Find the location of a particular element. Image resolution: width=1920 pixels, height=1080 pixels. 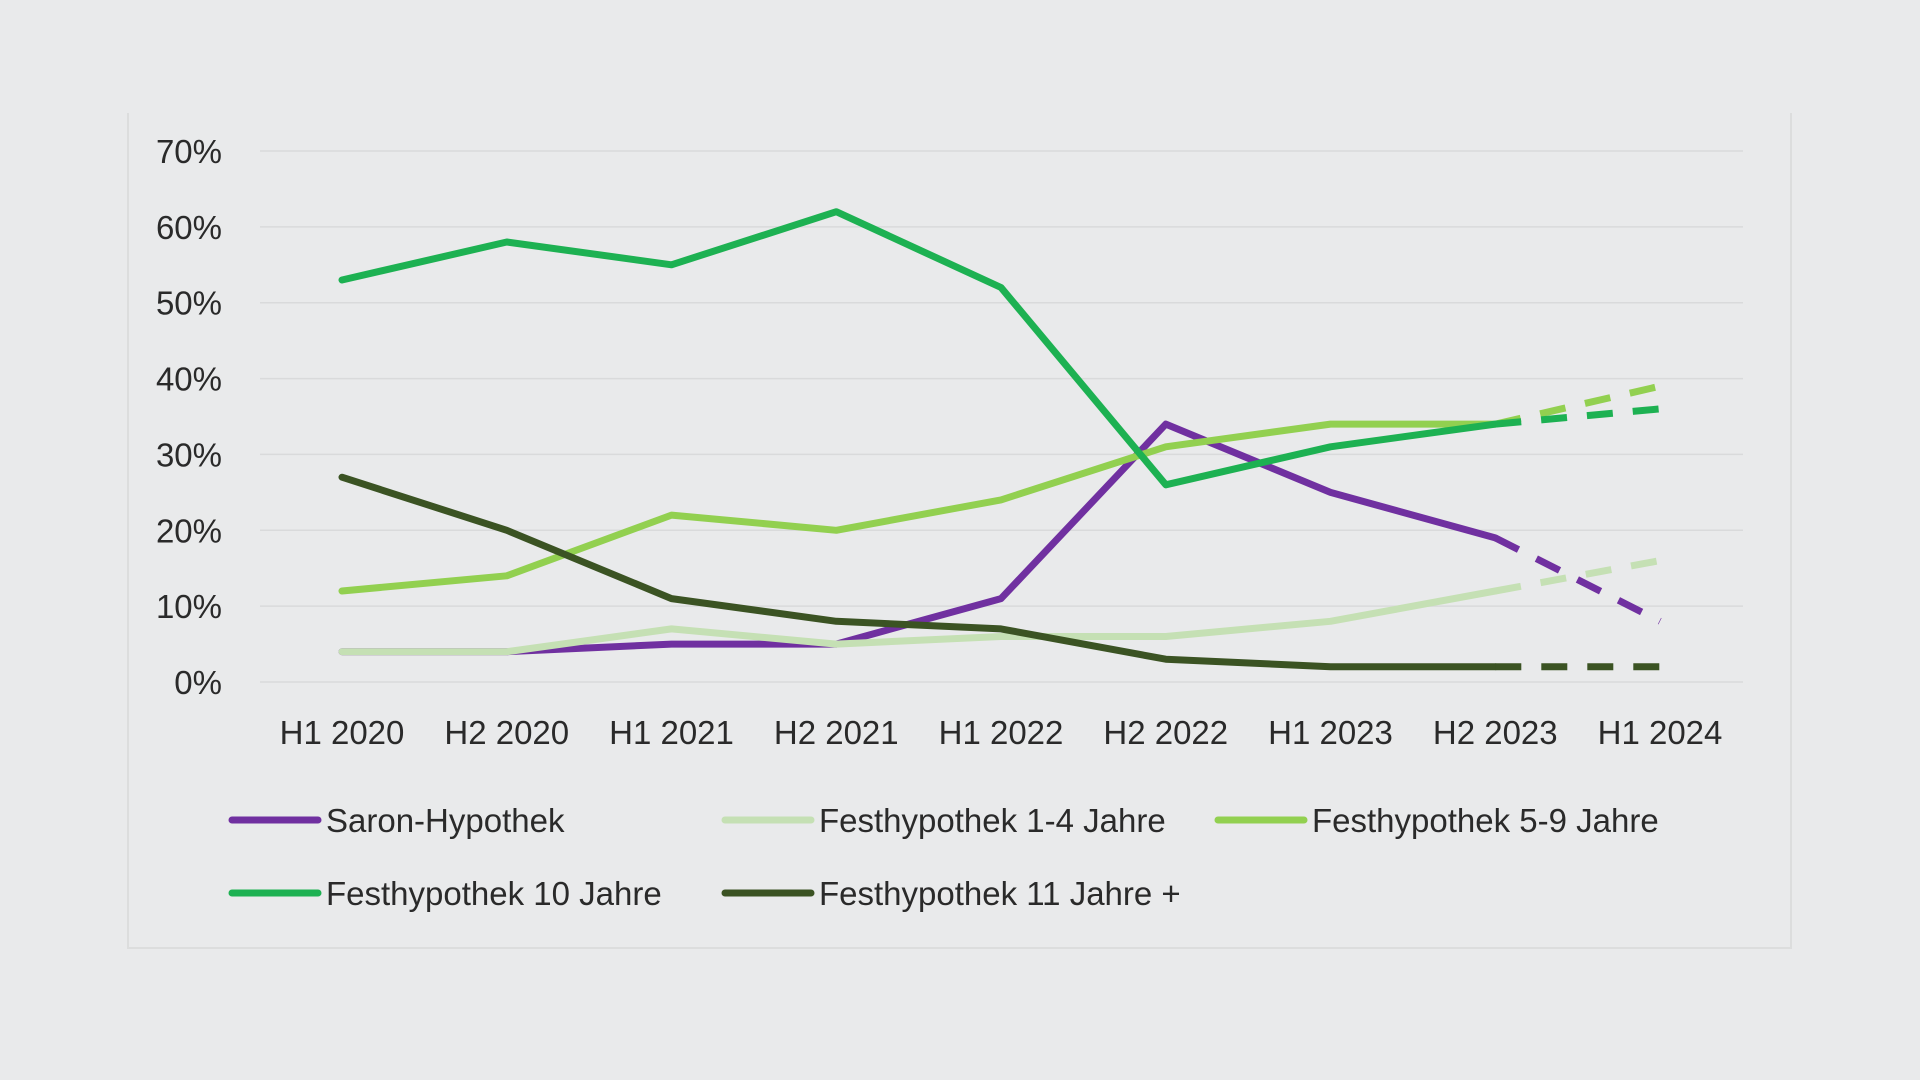

x-tick-label: H1 2020 is located at coordinates (342, 732).